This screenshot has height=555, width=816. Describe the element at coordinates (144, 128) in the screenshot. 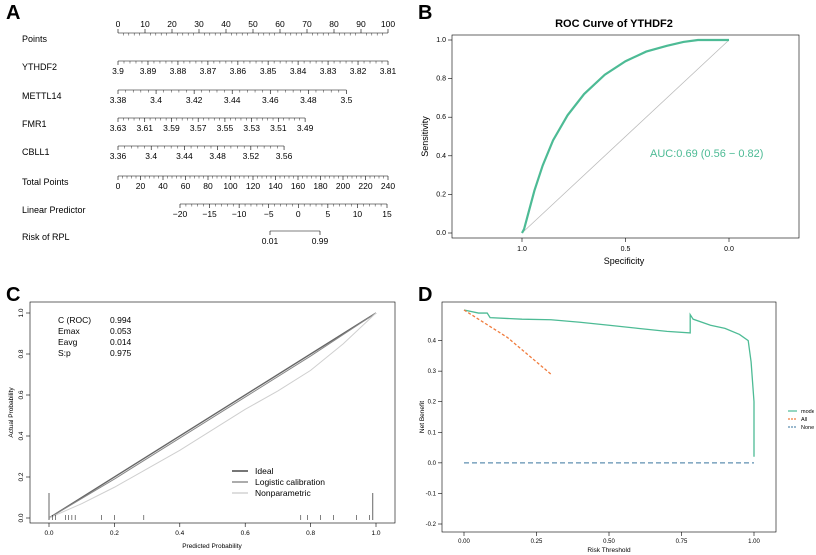

I see `nomogram-tick-label: 3.61` at that location.